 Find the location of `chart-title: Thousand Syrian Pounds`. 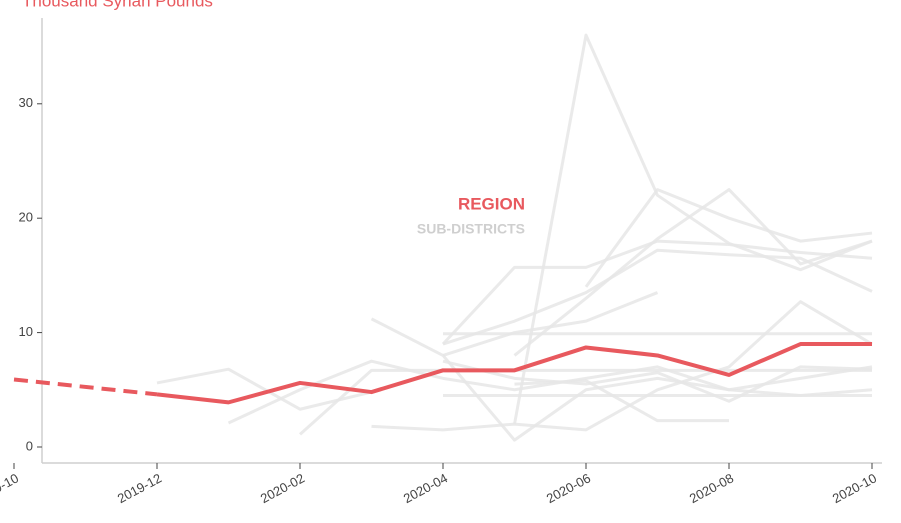

chart-title: Thousand Syrian Pounds is located at coordinates (117, 5).